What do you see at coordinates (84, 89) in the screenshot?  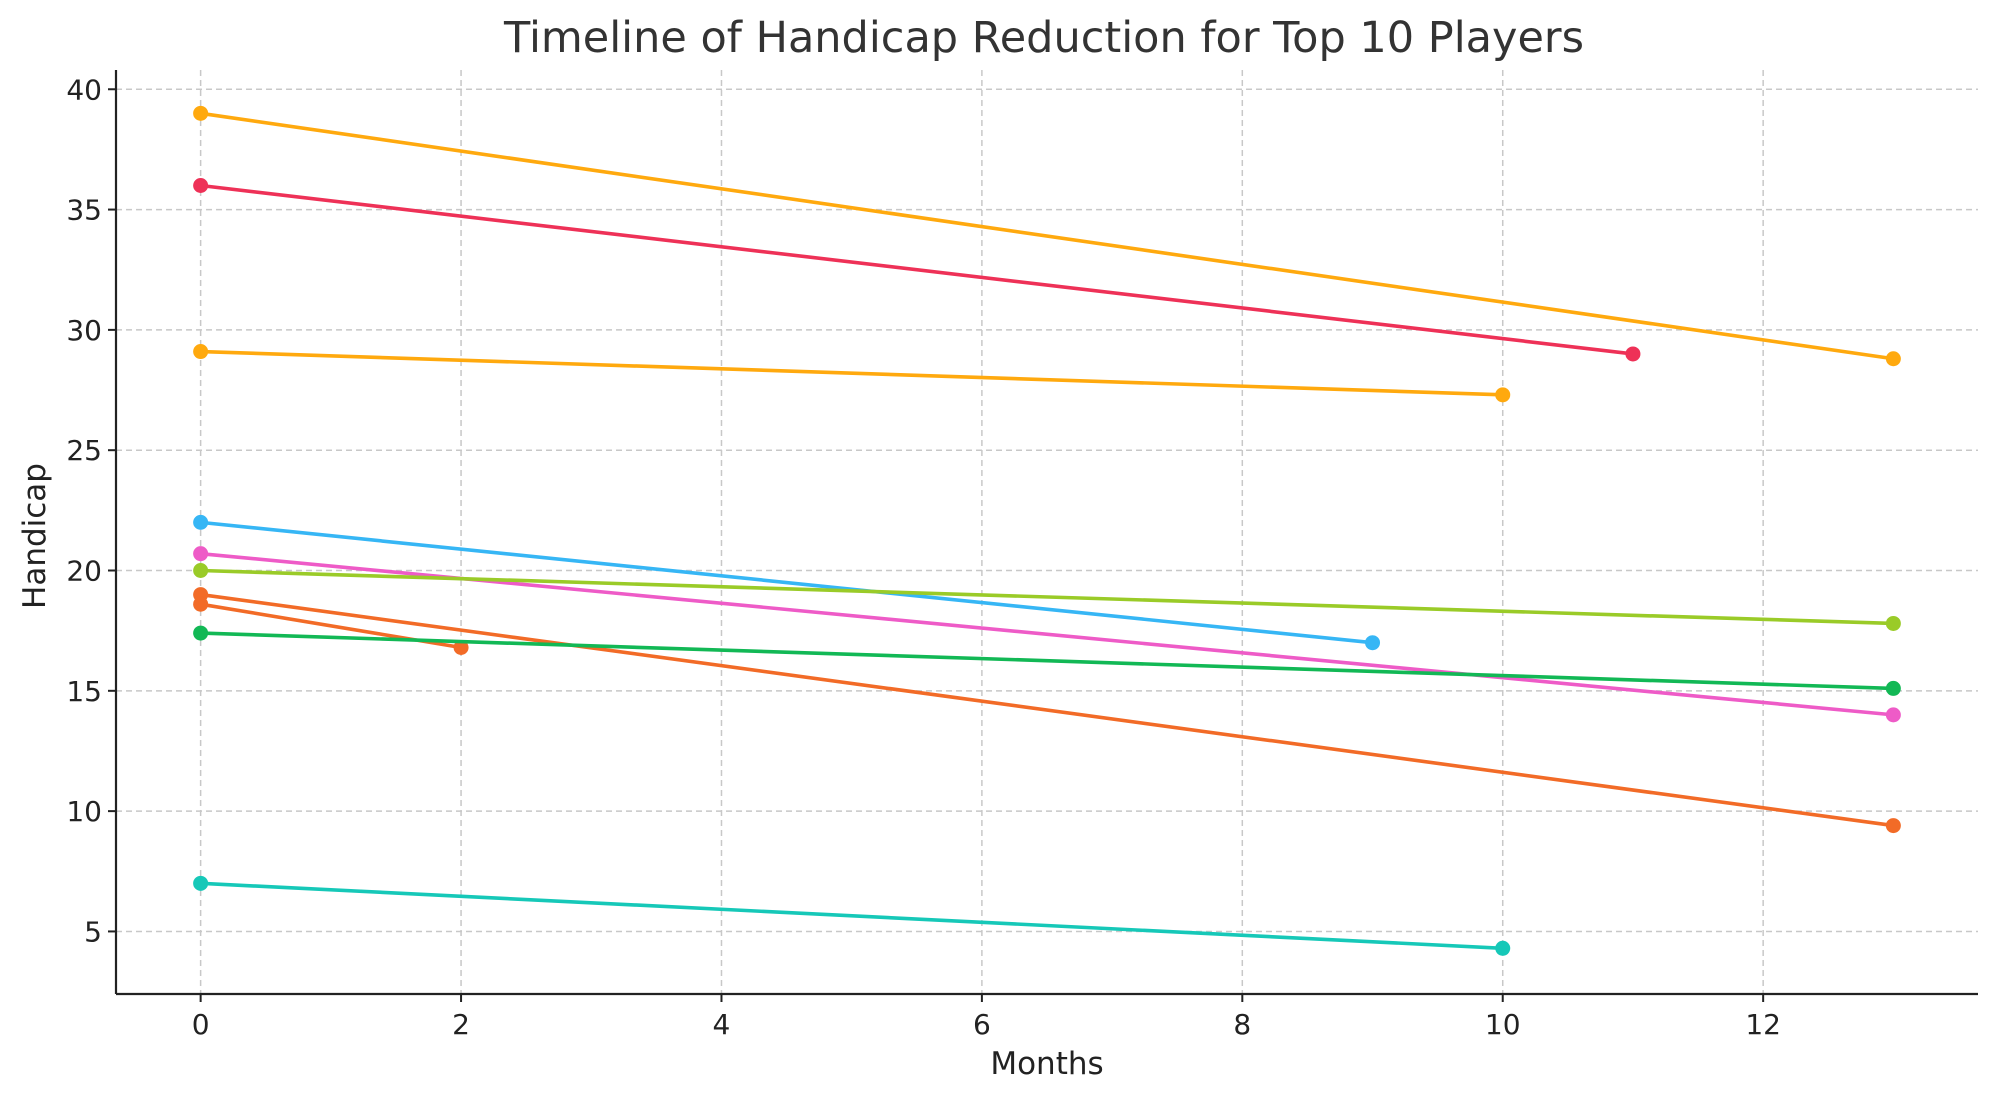 I see `y-tick-label: 40` at bounding box center [84, 89].